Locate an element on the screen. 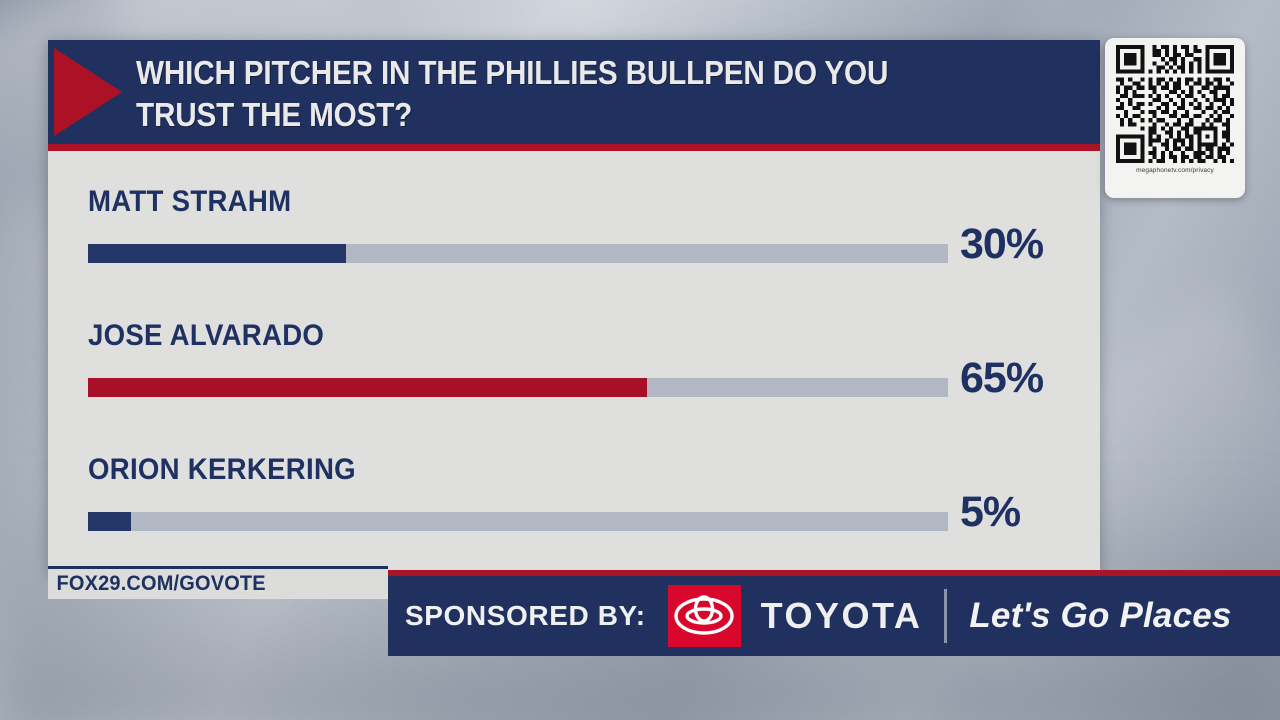  poll-option-label: MATT STRAHM is located at coordinates (190, 201).